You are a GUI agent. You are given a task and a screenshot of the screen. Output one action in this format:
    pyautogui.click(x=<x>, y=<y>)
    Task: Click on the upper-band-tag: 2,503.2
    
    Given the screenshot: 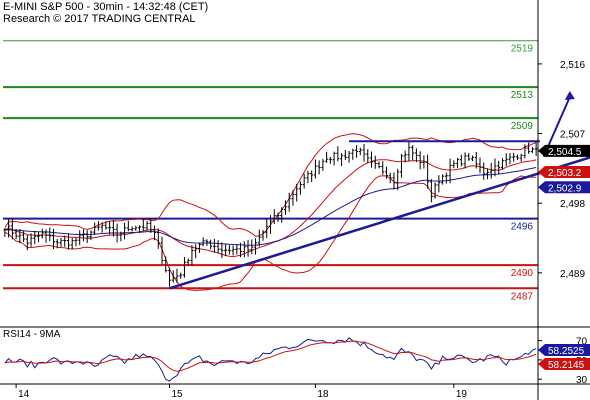 What is the action you would take?
    pyautogui.click(x=564, y=172)
    